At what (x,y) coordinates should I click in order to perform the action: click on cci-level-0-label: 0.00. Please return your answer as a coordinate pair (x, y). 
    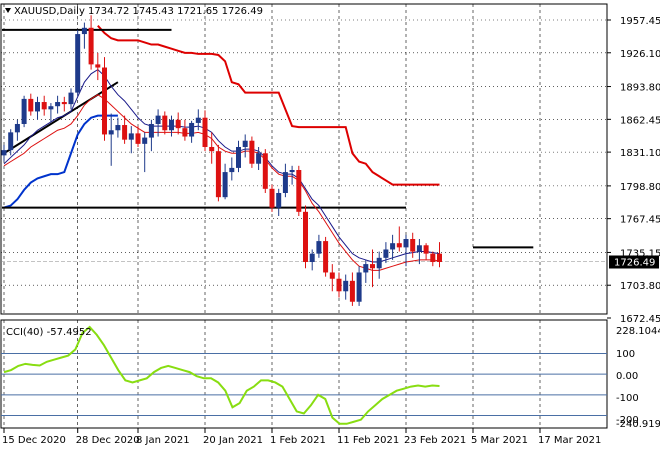
    Looking at the image, I should click on (627, 376).